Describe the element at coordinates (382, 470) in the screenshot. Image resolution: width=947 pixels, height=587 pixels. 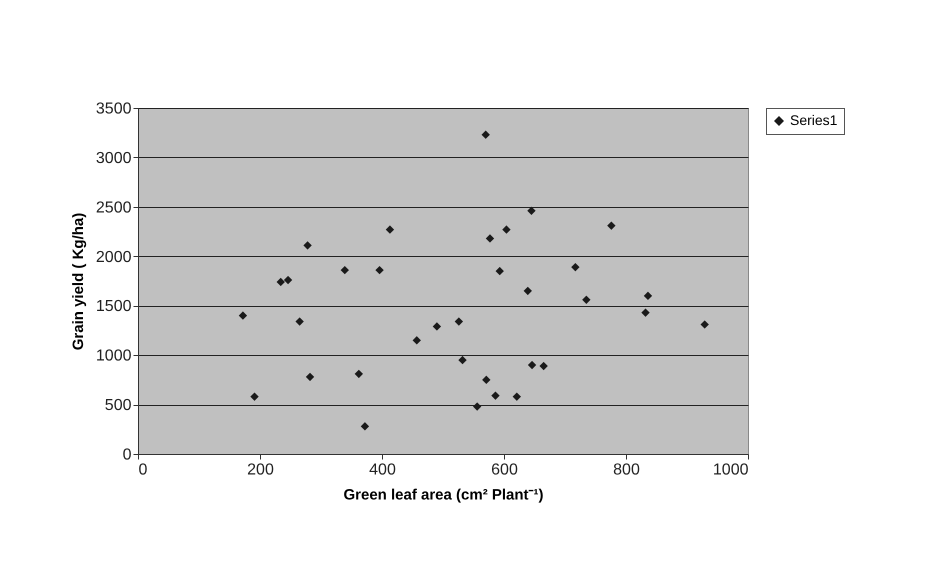
I see `x-tick-label: 400` at that location.